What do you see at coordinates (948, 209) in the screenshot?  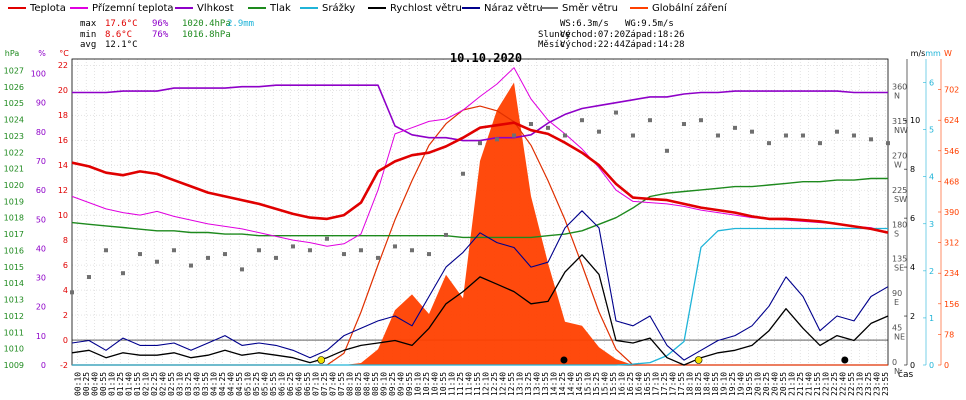 I see `solar-axis: W 0 78 156 234 312 390 468 546 624 702` at bounding box center [948, 209].